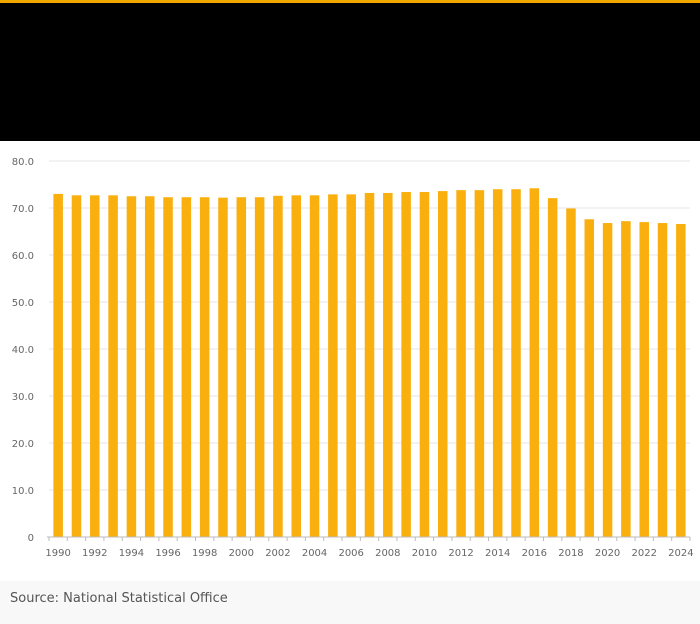  Describe the element at coordinates (314, 366) in the screenshot. I see `bar-2004` at that location.